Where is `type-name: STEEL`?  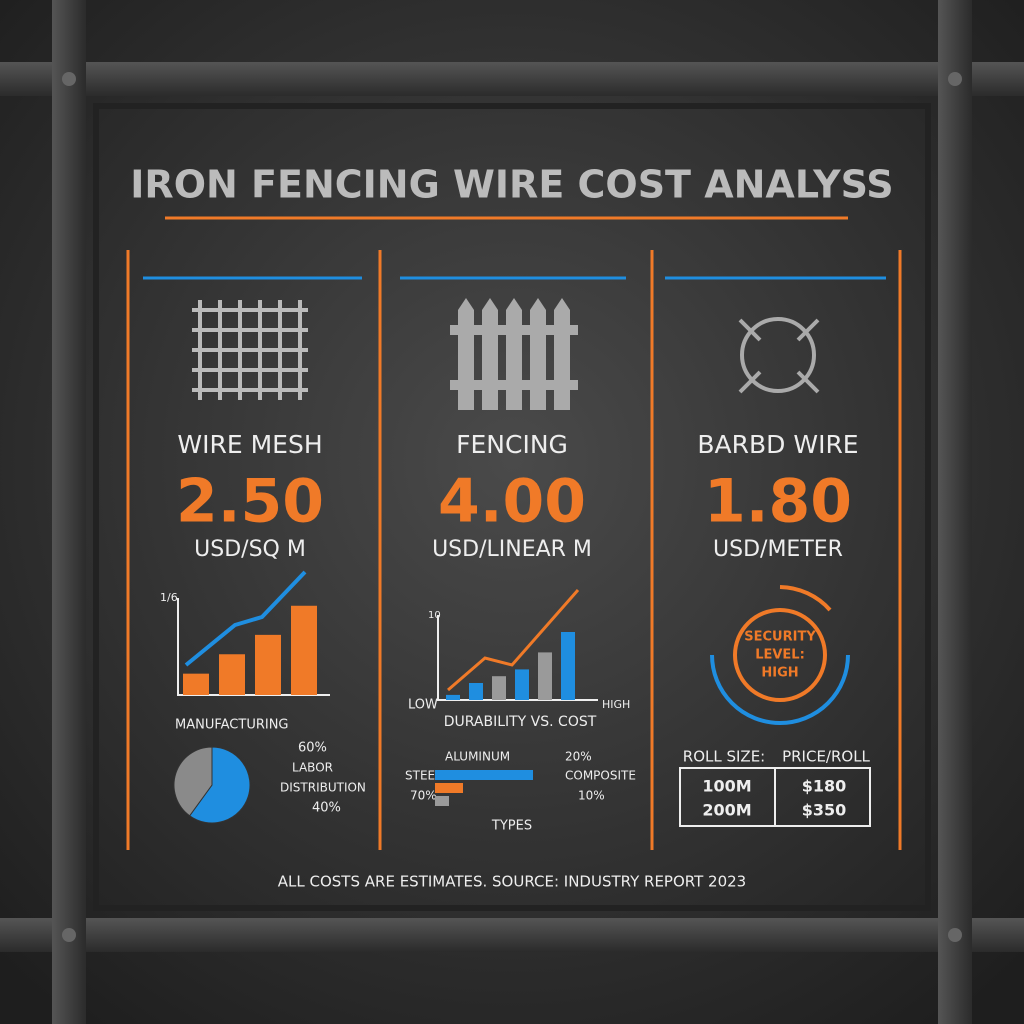
type-name: STEEL is located at coordinates (423, 776).